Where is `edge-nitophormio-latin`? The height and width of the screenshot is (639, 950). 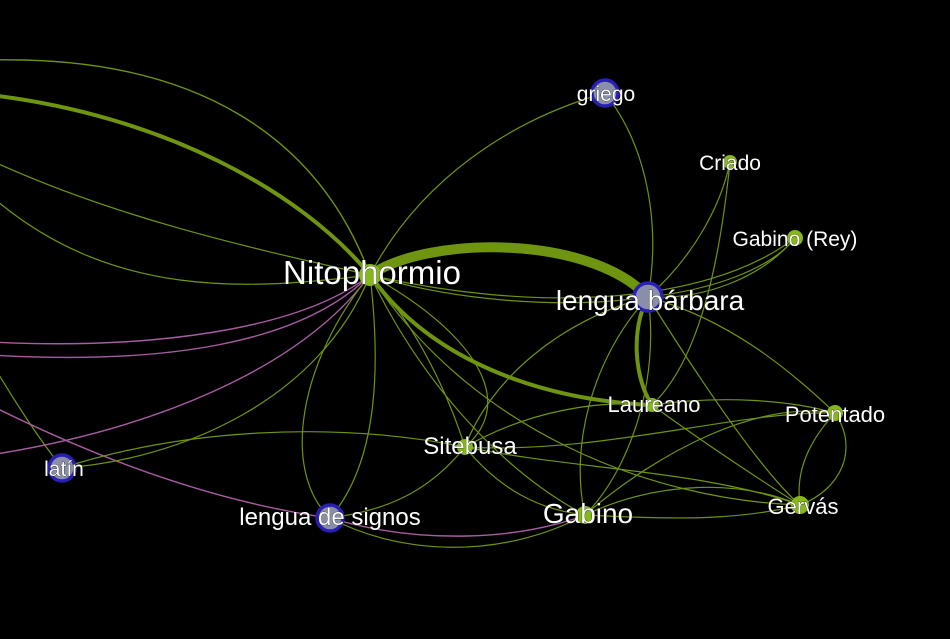 edge-nitophormio-latin is located at coordinates (216, 371).